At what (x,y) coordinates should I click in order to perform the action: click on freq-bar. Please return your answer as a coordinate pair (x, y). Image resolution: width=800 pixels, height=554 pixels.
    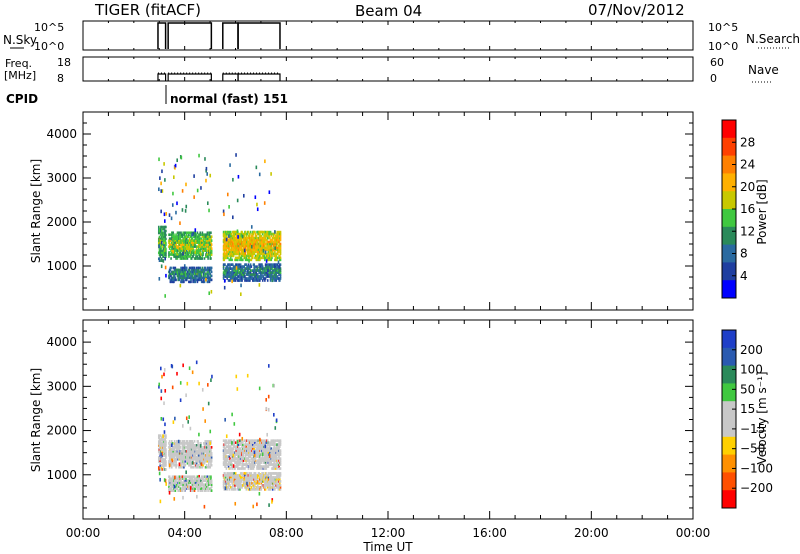
    Looking at the image, I should click on (162, 77).